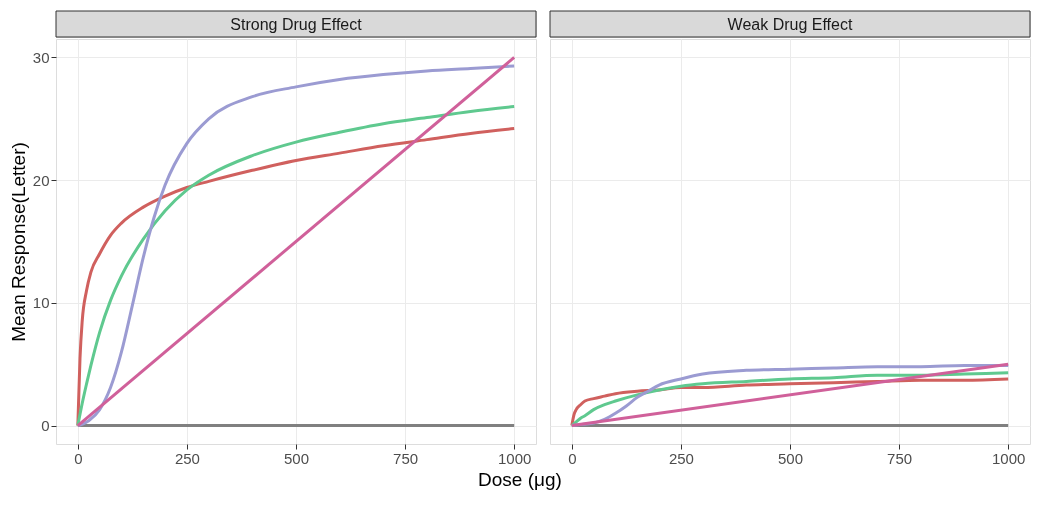 The image size is (1064, 525). What do you see at coordinates (45, 426) in the screenshot?
I see `y-tick-label: 0` at bounding box center [45, 426].